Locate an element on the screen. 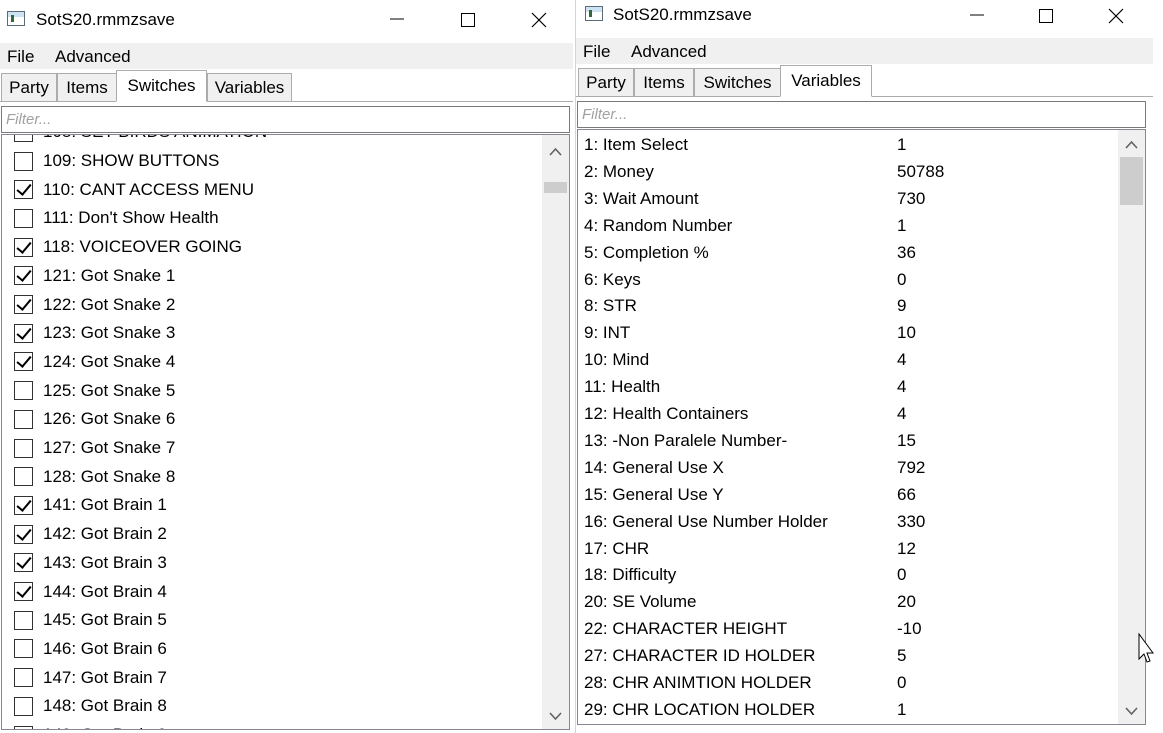  variable-value: 66 is located at coordinates (906, 494).